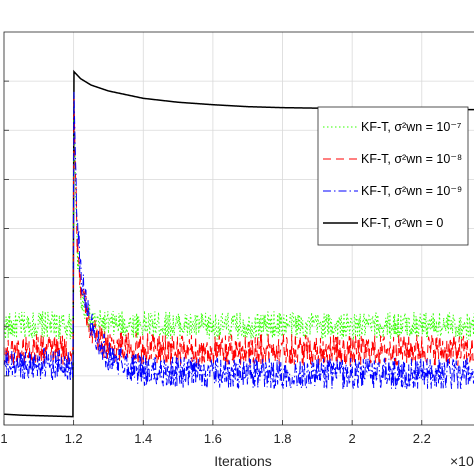 Image resolution: width=474 pixels, height=474 pixels. Describe the element at coordinates (3, 438) in the screenshot. I see `x-tick-label: 1` at that location.